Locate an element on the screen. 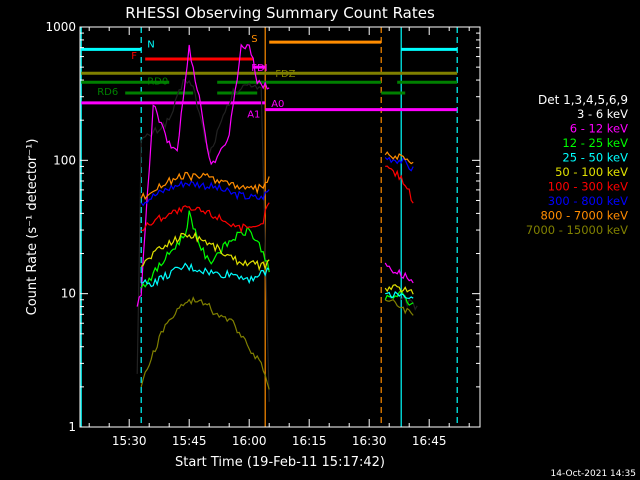  x-tick-label-5: 16:45 is located at coordinates (429, 441).